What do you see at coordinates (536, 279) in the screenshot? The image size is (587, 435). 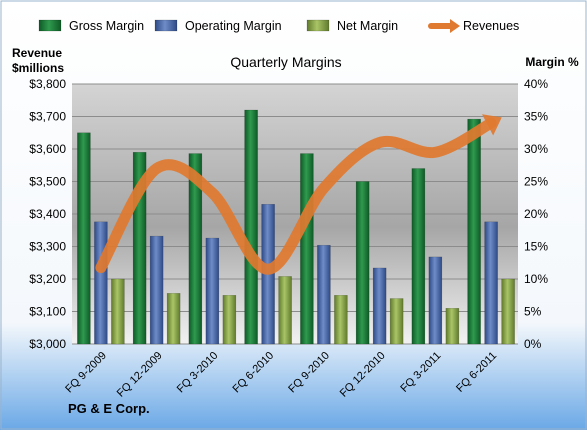 I see `right-tick-label: 10%` at bounding box center [536, 279].